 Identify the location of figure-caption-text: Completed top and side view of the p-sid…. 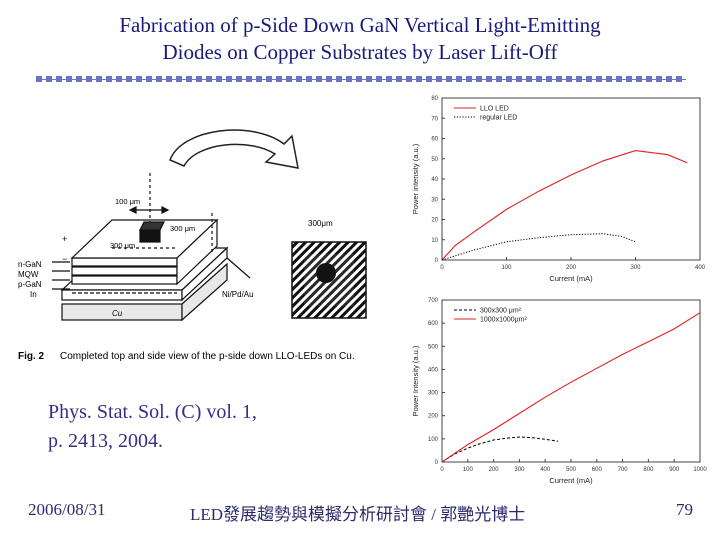
(207, 356).